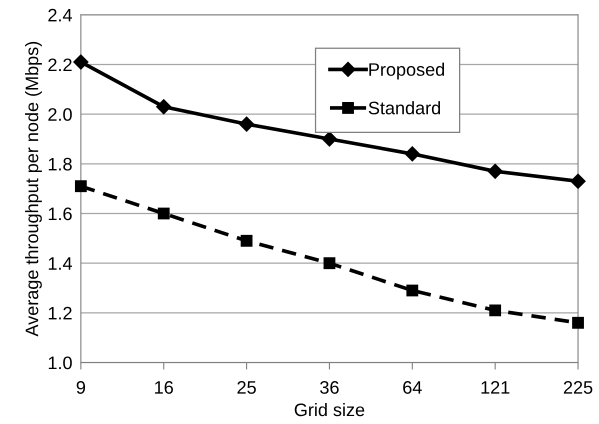 The image size is (599, 424). Describe the element at coordinates (329, 409) in the screenshot. I see `x-axis-title: Grid size` at that location.